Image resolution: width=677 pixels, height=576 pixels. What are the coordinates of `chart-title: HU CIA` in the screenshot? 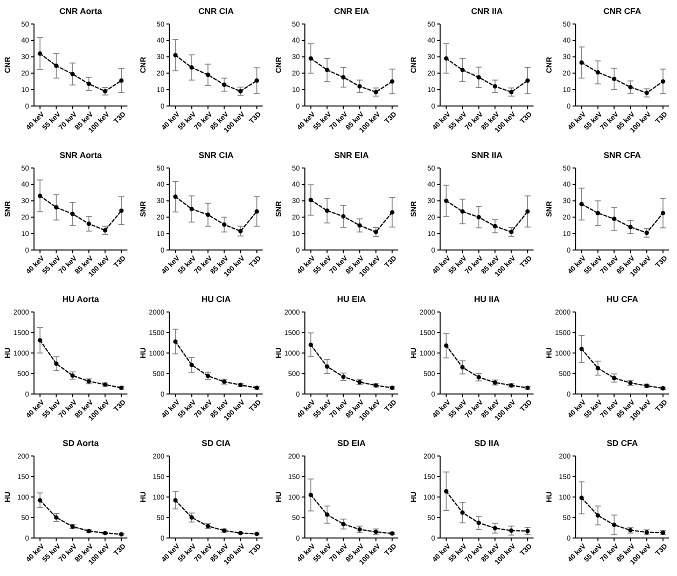 It's located at (216, 299).